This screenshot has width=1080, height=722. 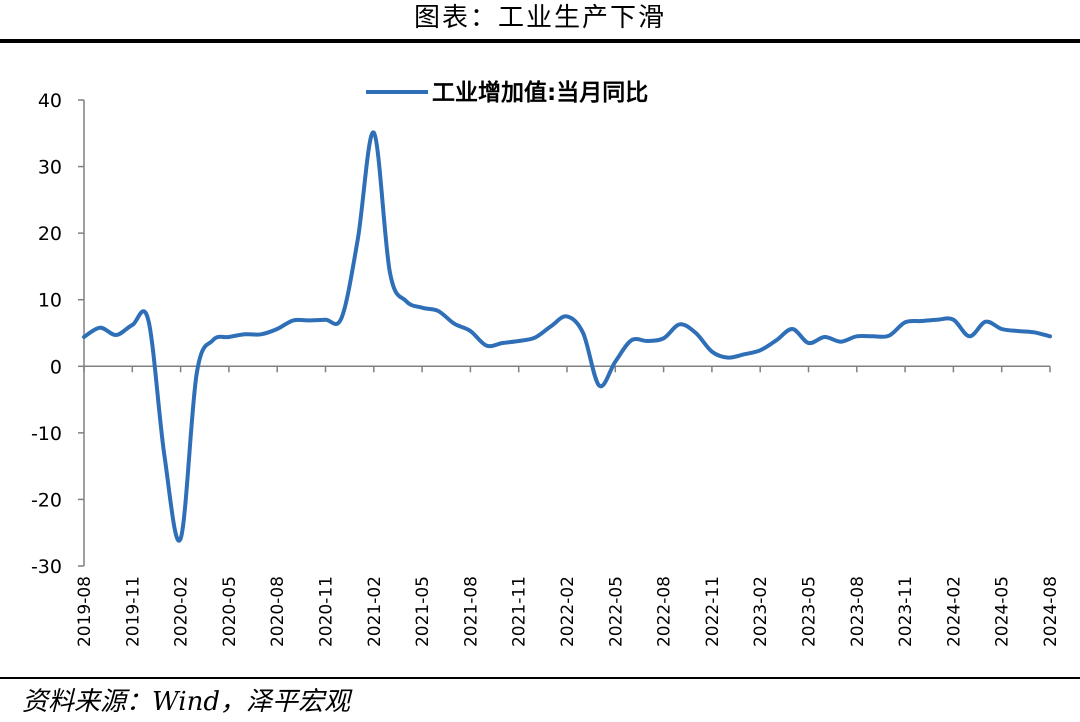 I want to click on x-tick-label: 2020-08, so click(x=278, y=611).